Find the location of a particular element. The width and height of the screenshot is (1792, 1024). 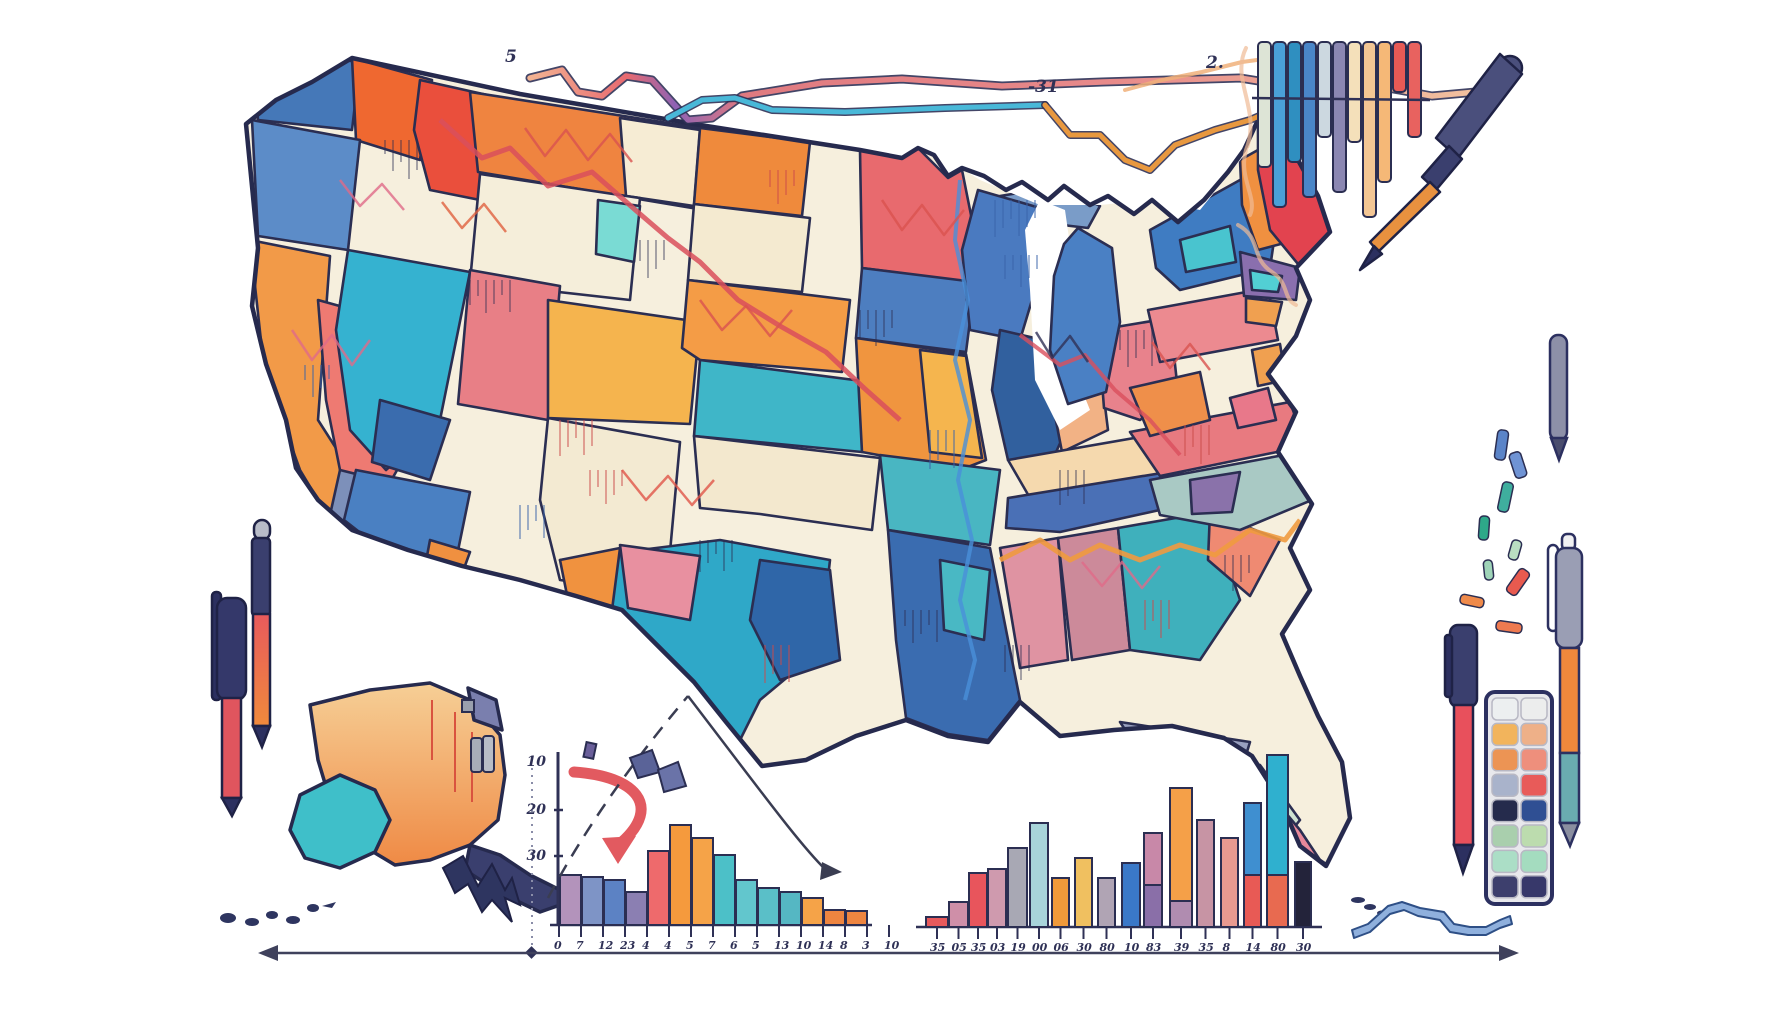

brush-pen-stick is located at coordinates (1405, 217).